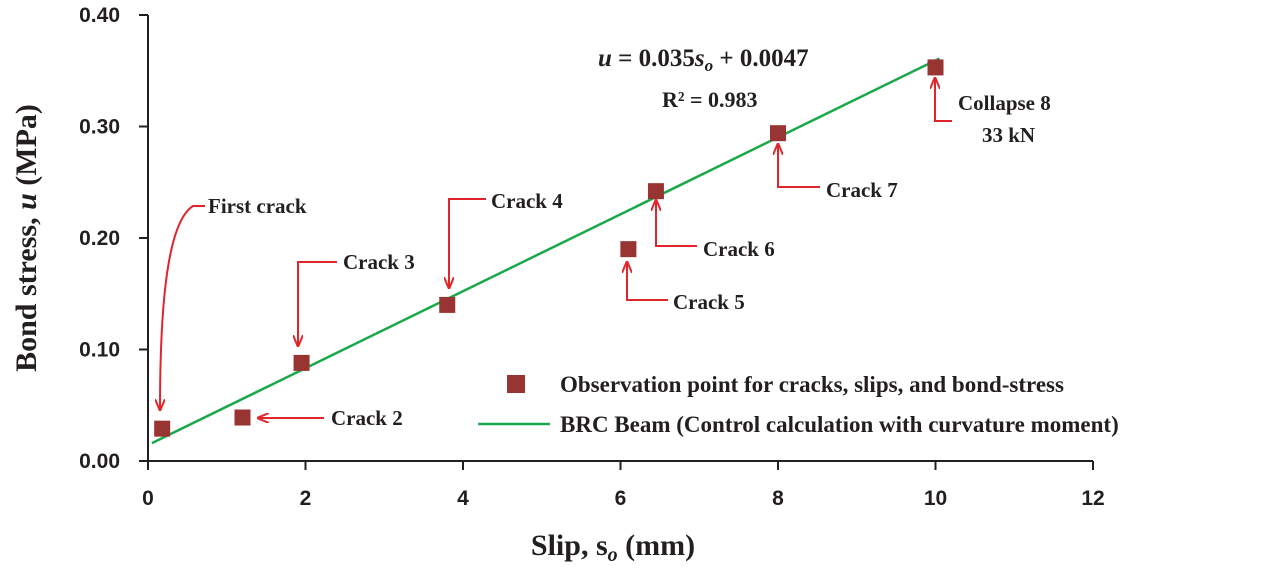  Describe the element at coordinates (99, 15) in the screenshot. I see `y-tick-label: 0.40` at that location.